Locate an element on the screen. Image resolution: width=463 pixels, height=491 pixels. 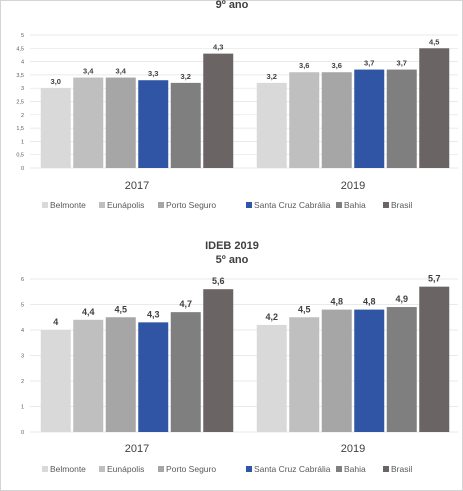
y-tick-label: 4,5 is located at coordinates (20, 49).